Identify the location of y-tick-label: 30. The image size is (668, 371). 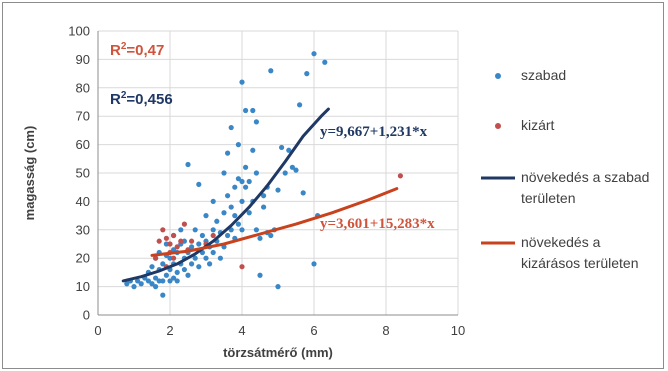
(83, 229).